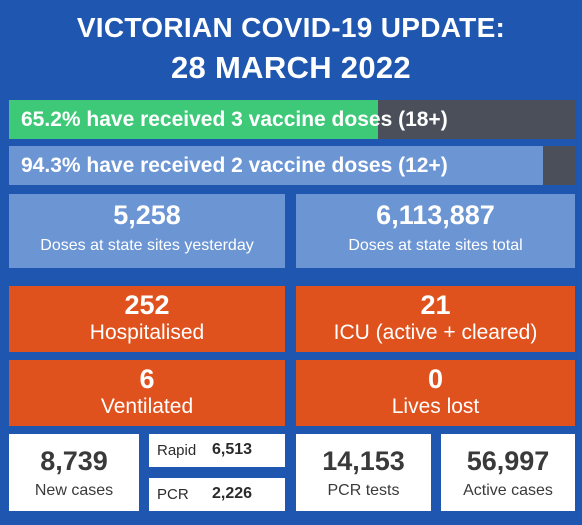 The width and height of the screenshot is (582, 525). What do you see at coordinates (147, 305) in the screenshot?
I see `hospitalised-value: 252` at bounding box center [147, 305].